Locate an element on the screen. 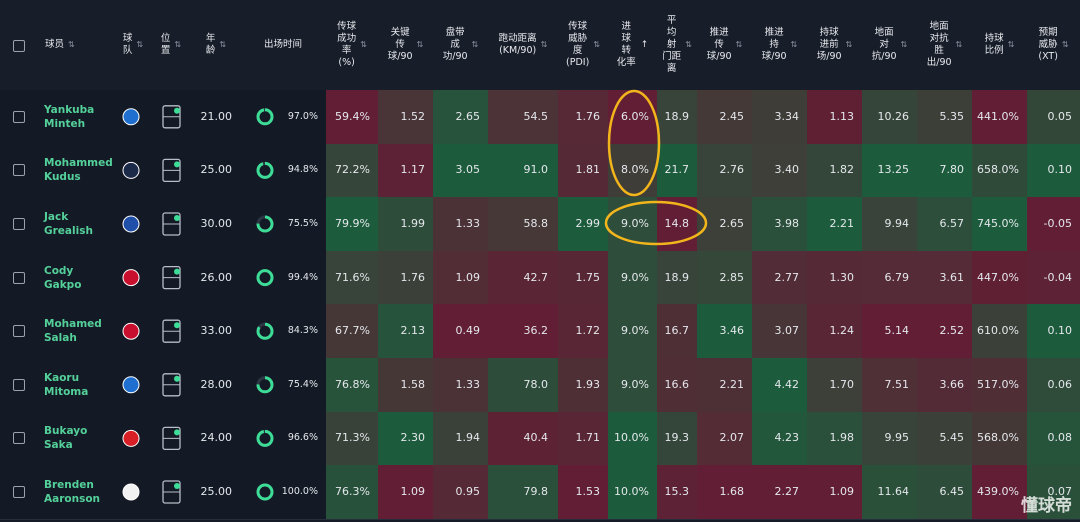 This screenshot has height=522, width=1080. stat-cell: 3.40 is located at coordinates (779, 170).